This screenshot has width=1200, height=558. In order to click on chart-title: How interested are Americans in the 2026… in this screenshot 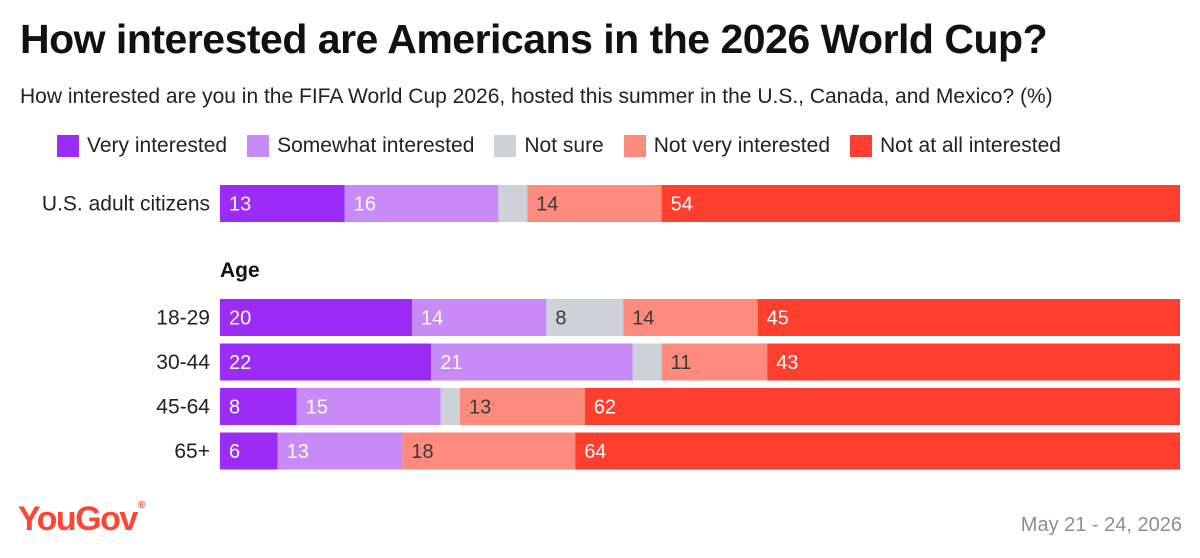, I will do `click(534, 39)`.